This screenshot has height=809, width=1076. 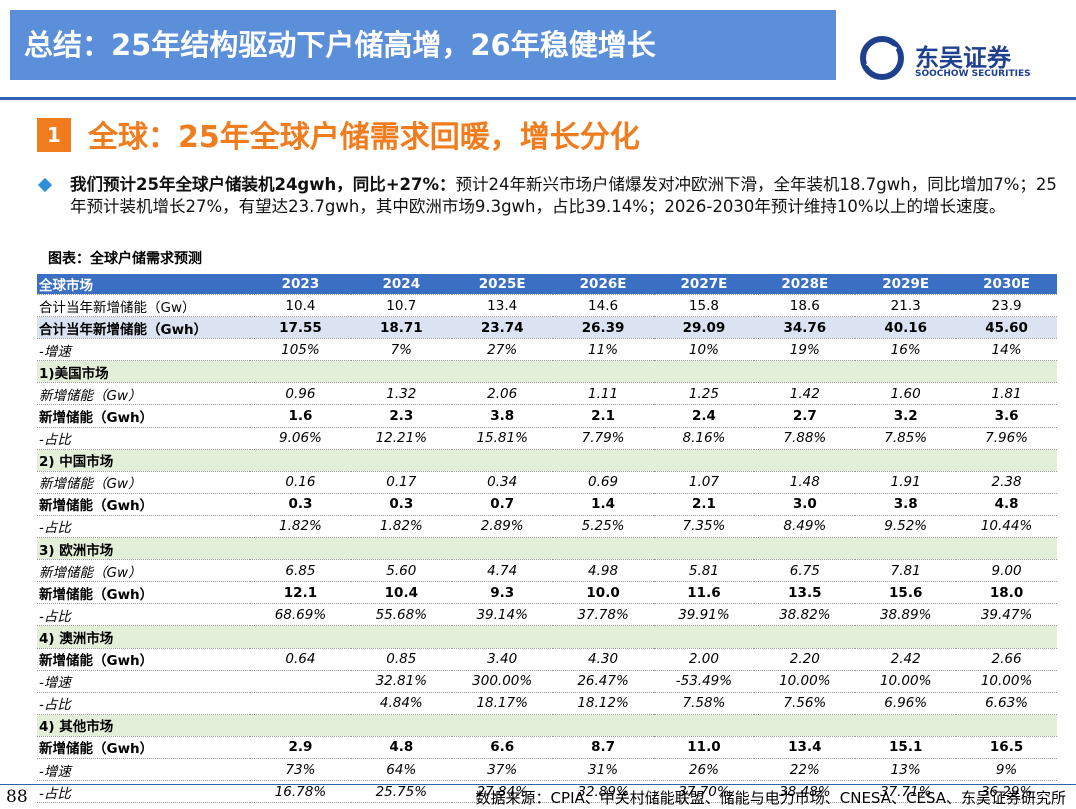 What do you see at coordinates (143, 284) in the screenshot?
I see `table-cell: 全球市场` at bounding box center [143, 284].